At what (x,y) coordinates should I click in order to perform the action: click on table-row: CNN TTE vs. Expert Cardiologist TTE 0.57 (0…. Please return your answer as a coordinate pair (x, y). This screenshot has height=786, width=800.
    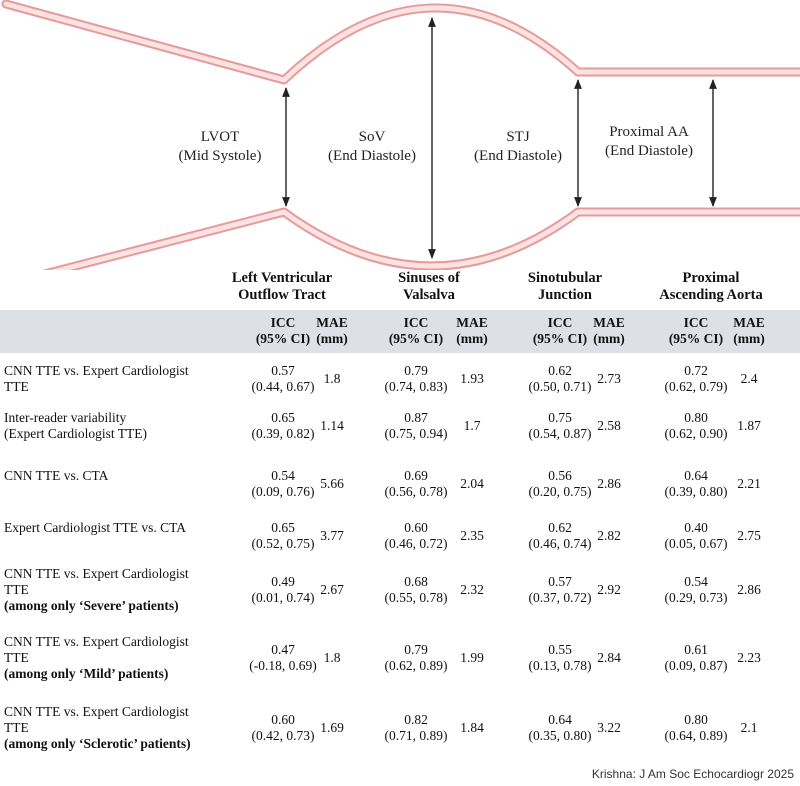
    Looking at the image, I should click on (400, 387).